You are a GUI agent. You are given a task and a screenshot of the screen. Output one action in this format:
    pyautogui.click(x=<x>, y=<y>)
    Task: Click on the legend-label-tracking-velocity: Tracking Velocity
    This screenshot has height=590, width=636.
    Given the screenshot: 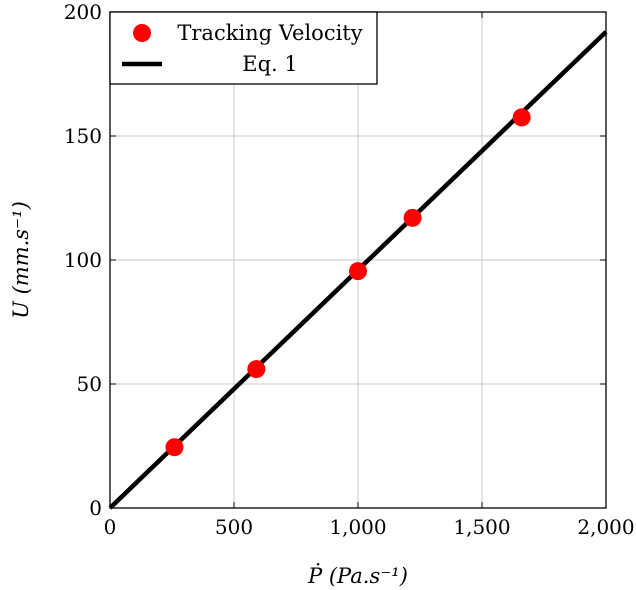 What is the action you would take?
    pyautogui.click(x=269, y=33)
    